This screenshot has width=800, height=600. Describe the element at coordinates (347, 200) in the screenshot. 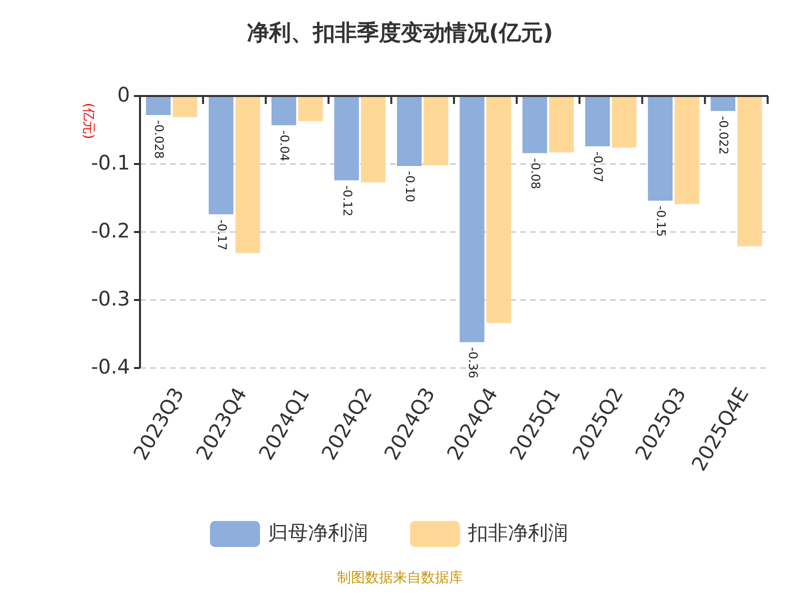

I see `data-label: -0.12` at that location.